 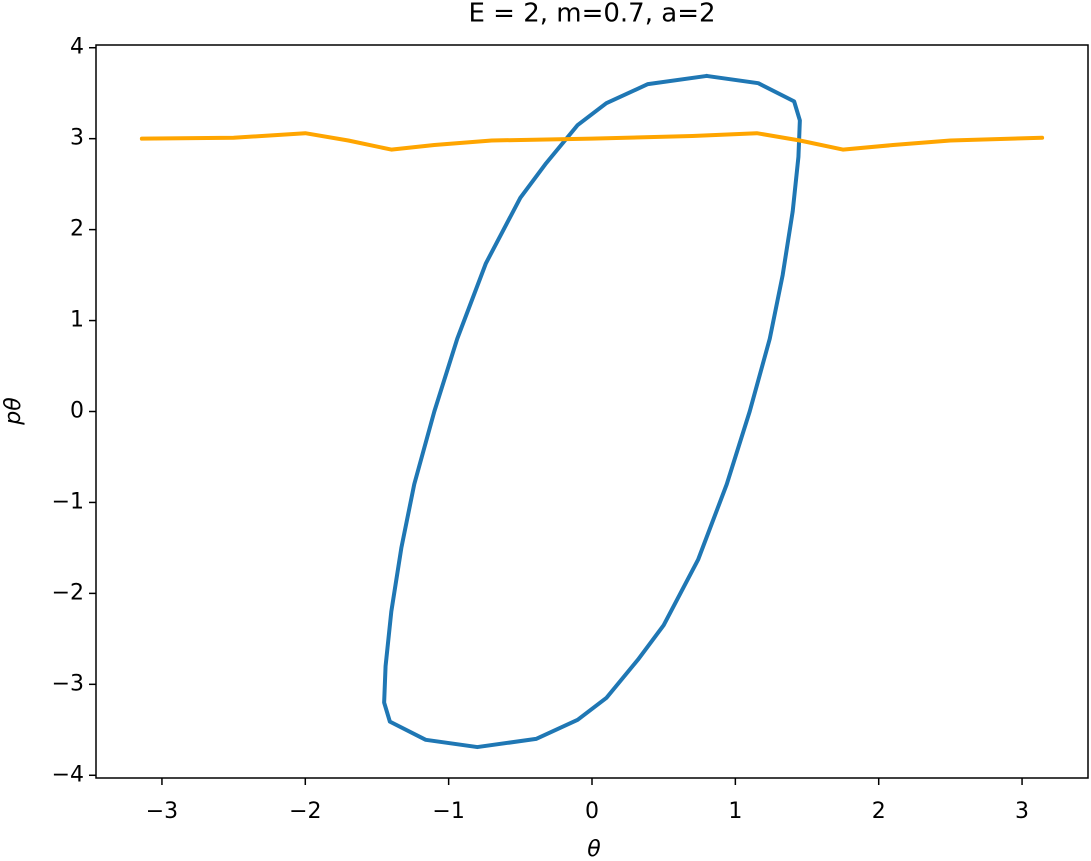 I want to click on y-tick-label: 2, so click(x=77, y=229).